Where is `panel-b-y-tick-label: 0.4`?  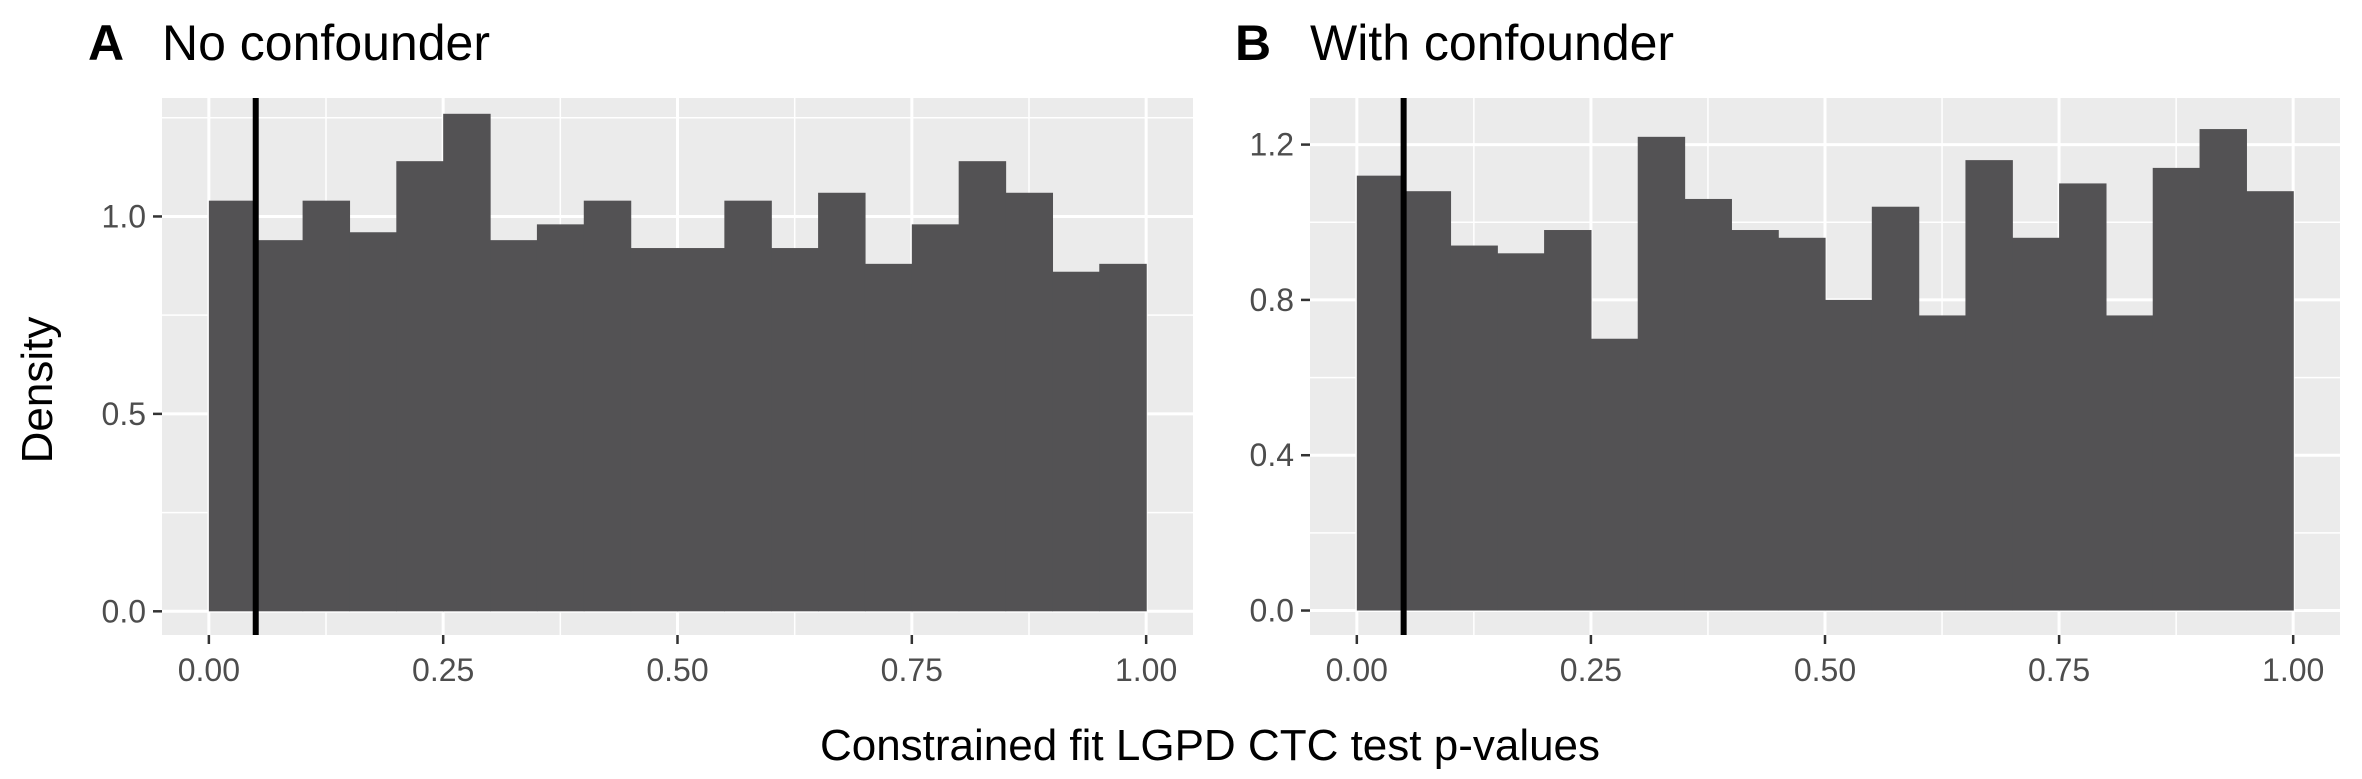 panel-b-y-tick-label: 0.4 is located at coordinates (1272, 455).